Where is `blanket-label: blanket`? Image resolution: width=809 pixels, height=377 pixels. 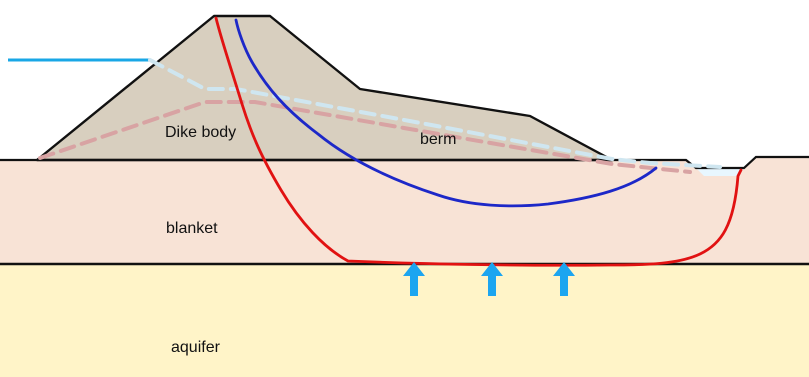
blanket-label: blanket is located at coordinates (192, 228).